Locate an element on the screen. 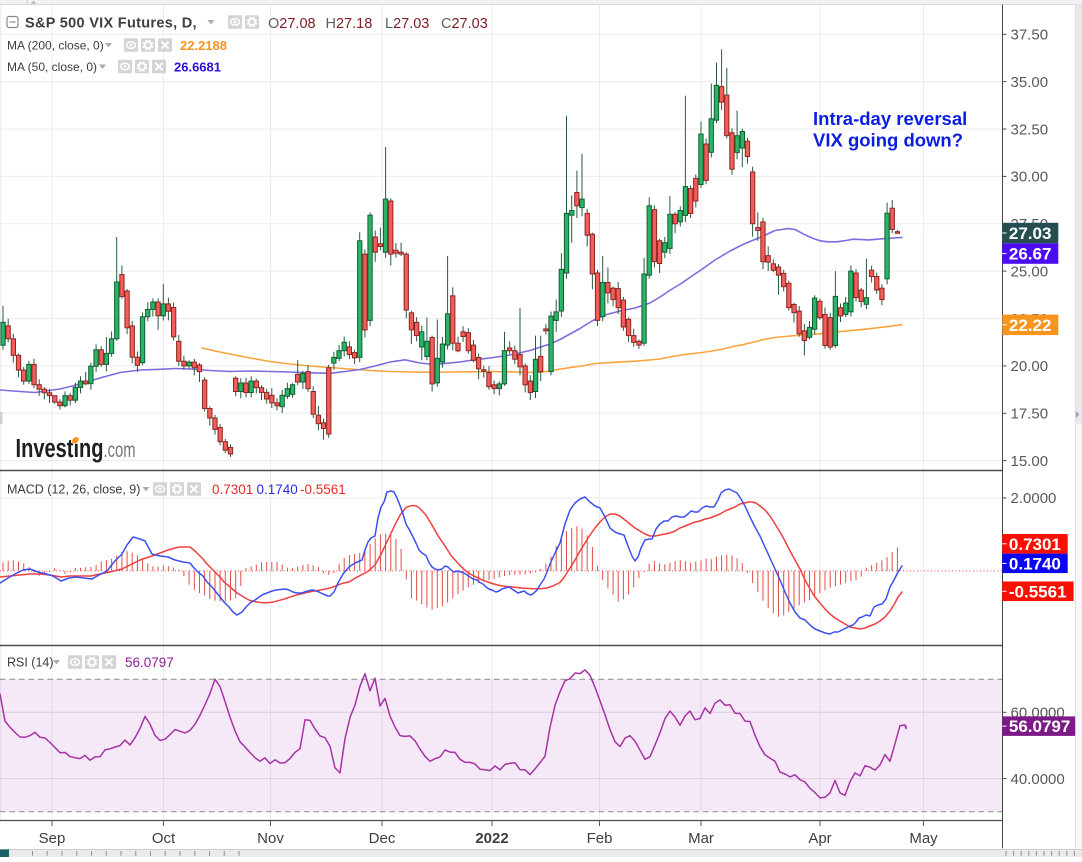  svg-text: 25.00 is located at coordinates (1030, 271).